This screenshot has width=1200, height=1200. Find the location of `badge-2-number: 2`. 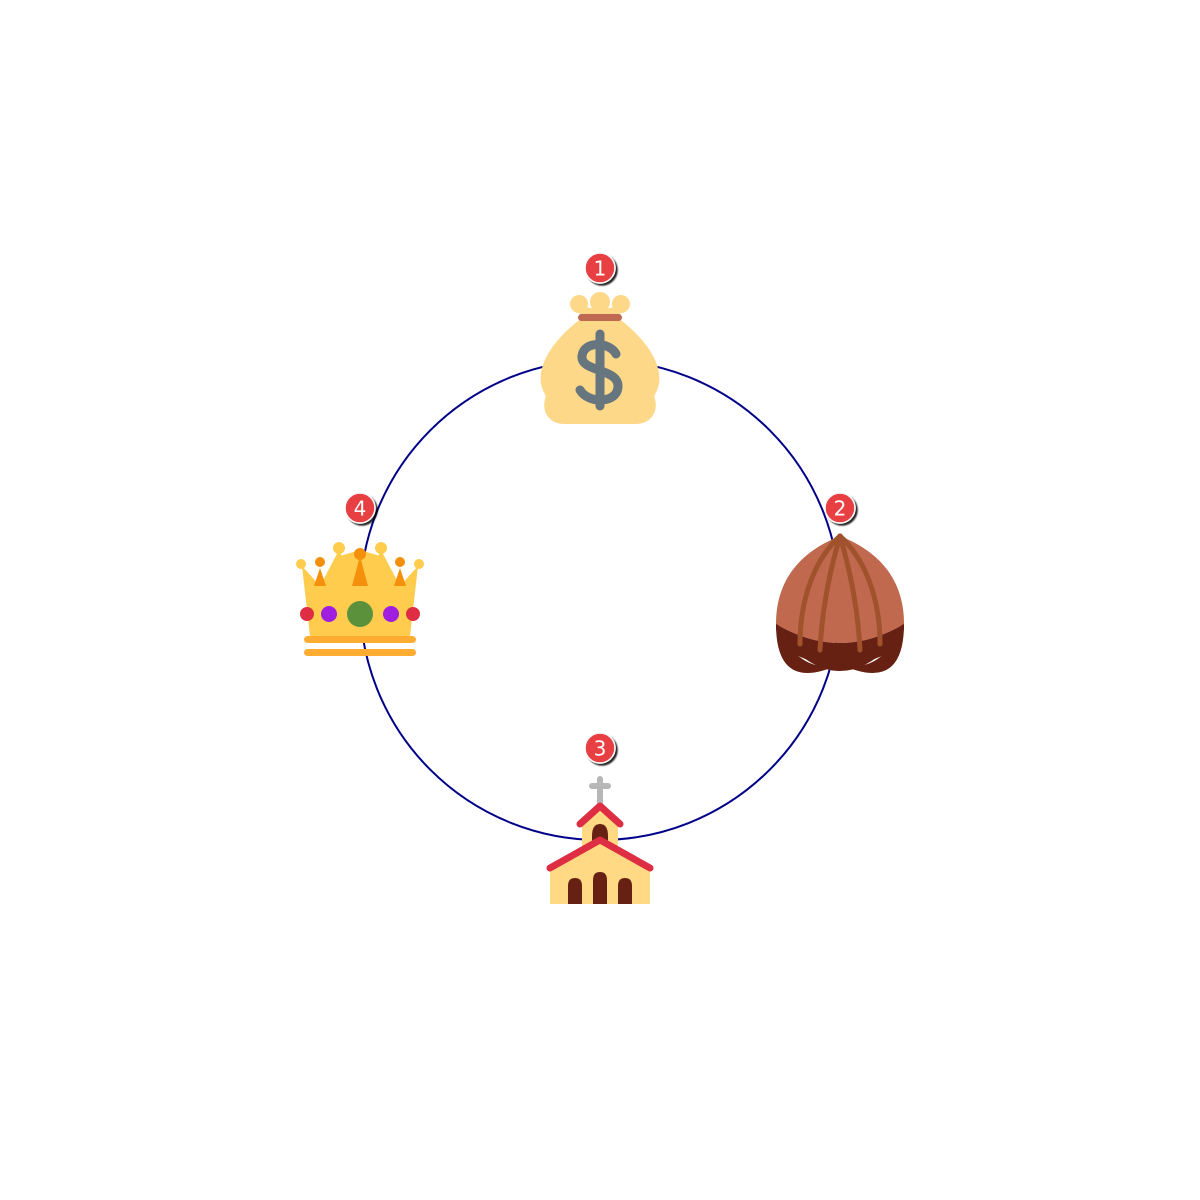

badge-2-number: 2 is located at coordinates (840, 509).